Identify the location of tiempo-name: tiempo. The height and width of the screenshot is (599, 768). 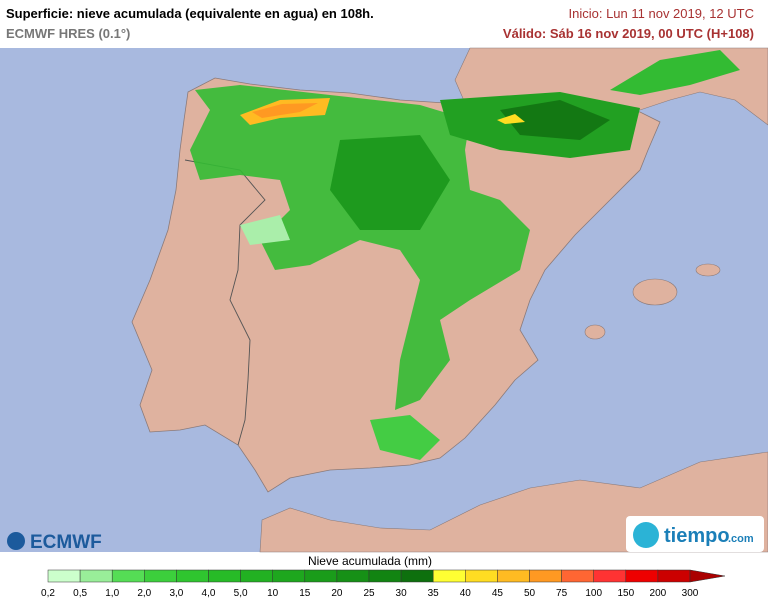
(697, 536).